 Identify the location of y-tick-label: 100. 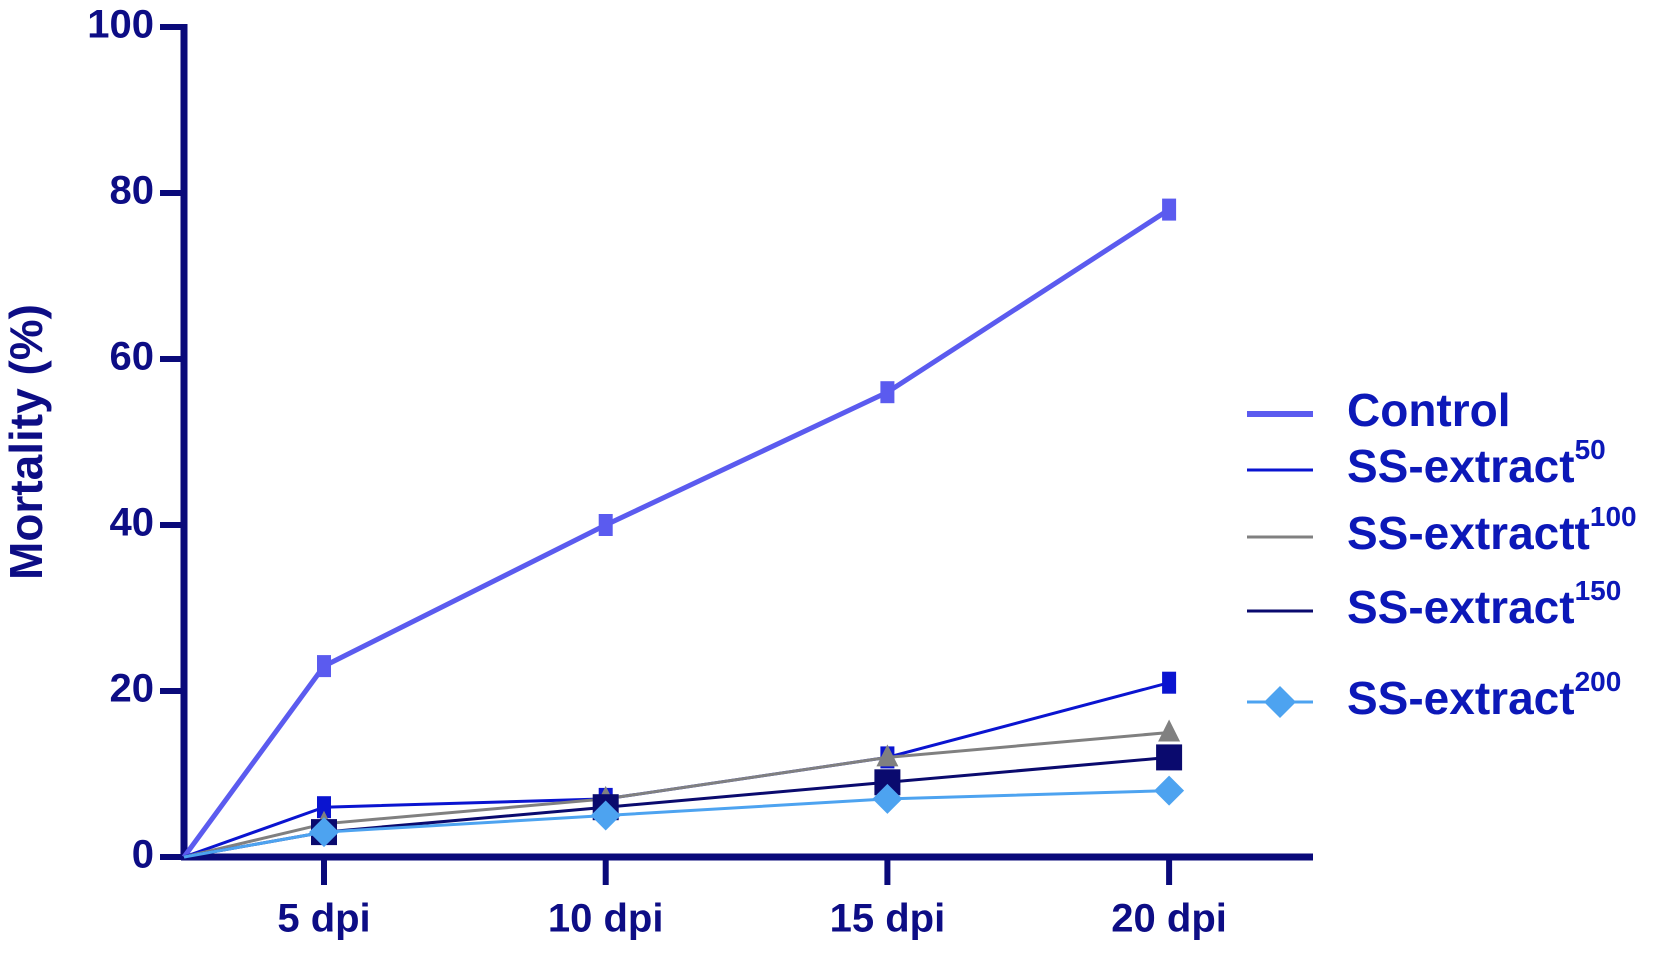
(120, 25).